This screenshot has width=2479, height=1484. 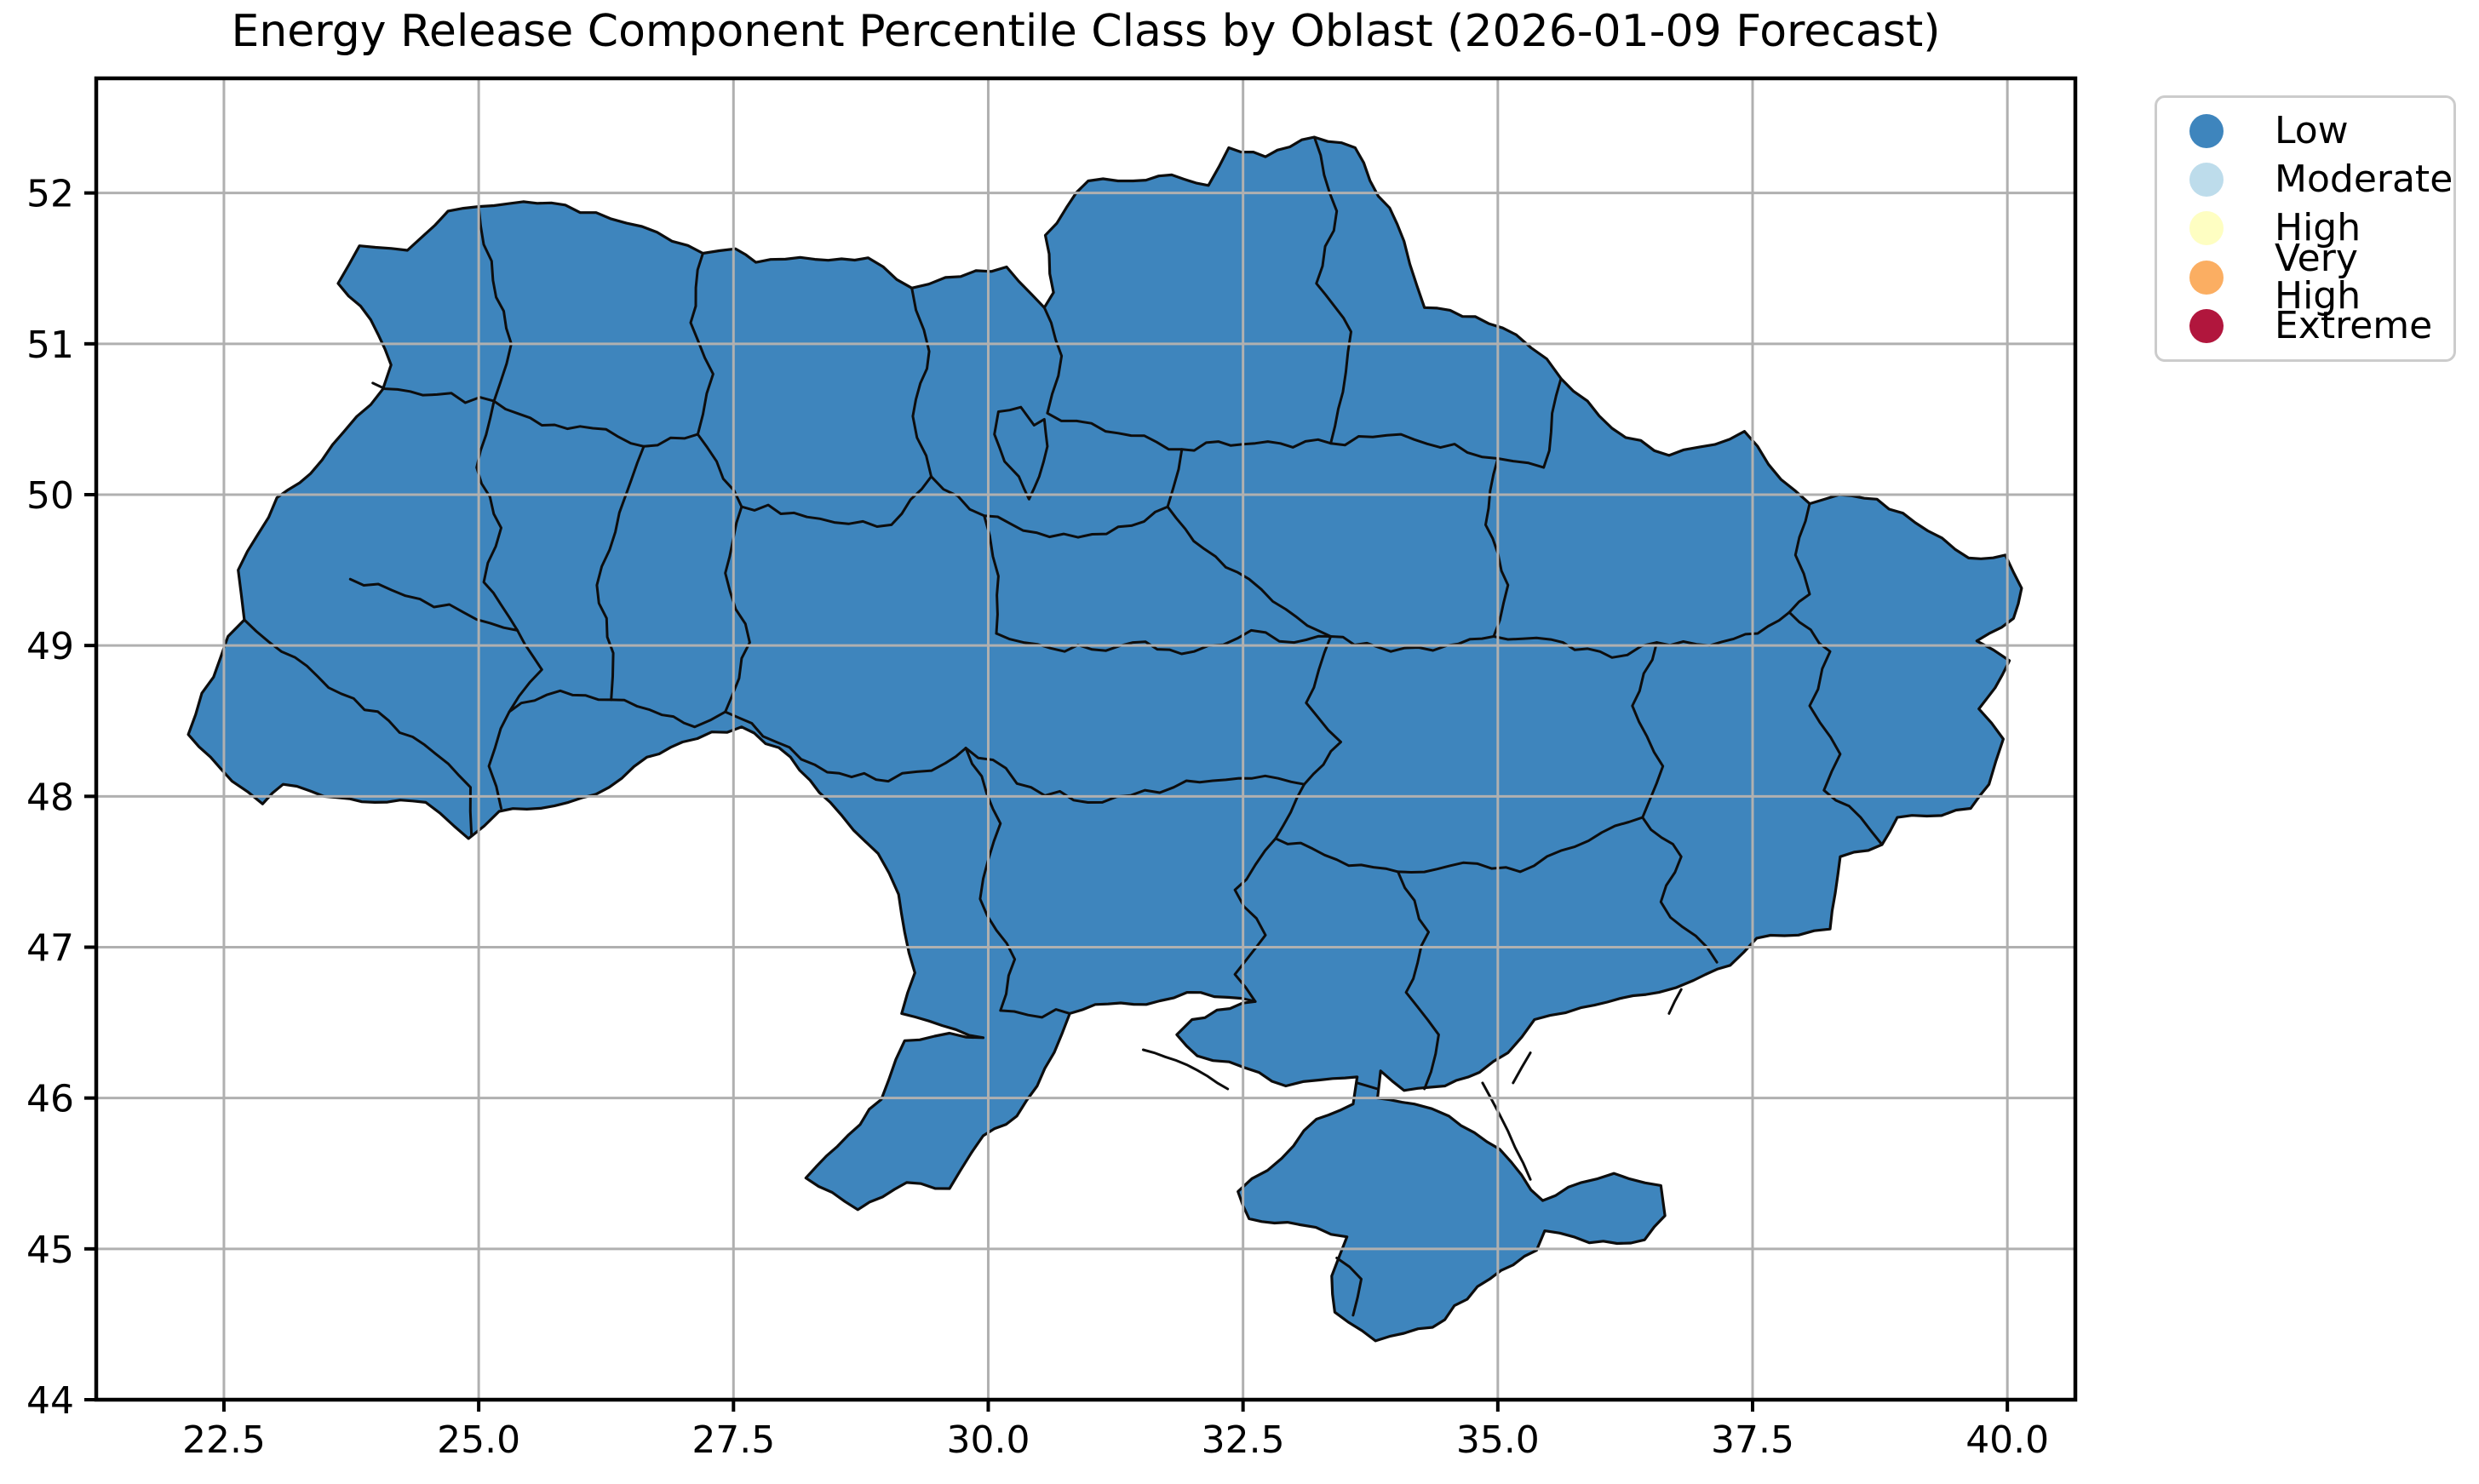 I want to click on legend-item-label: High, so click(x=2318, y=228).